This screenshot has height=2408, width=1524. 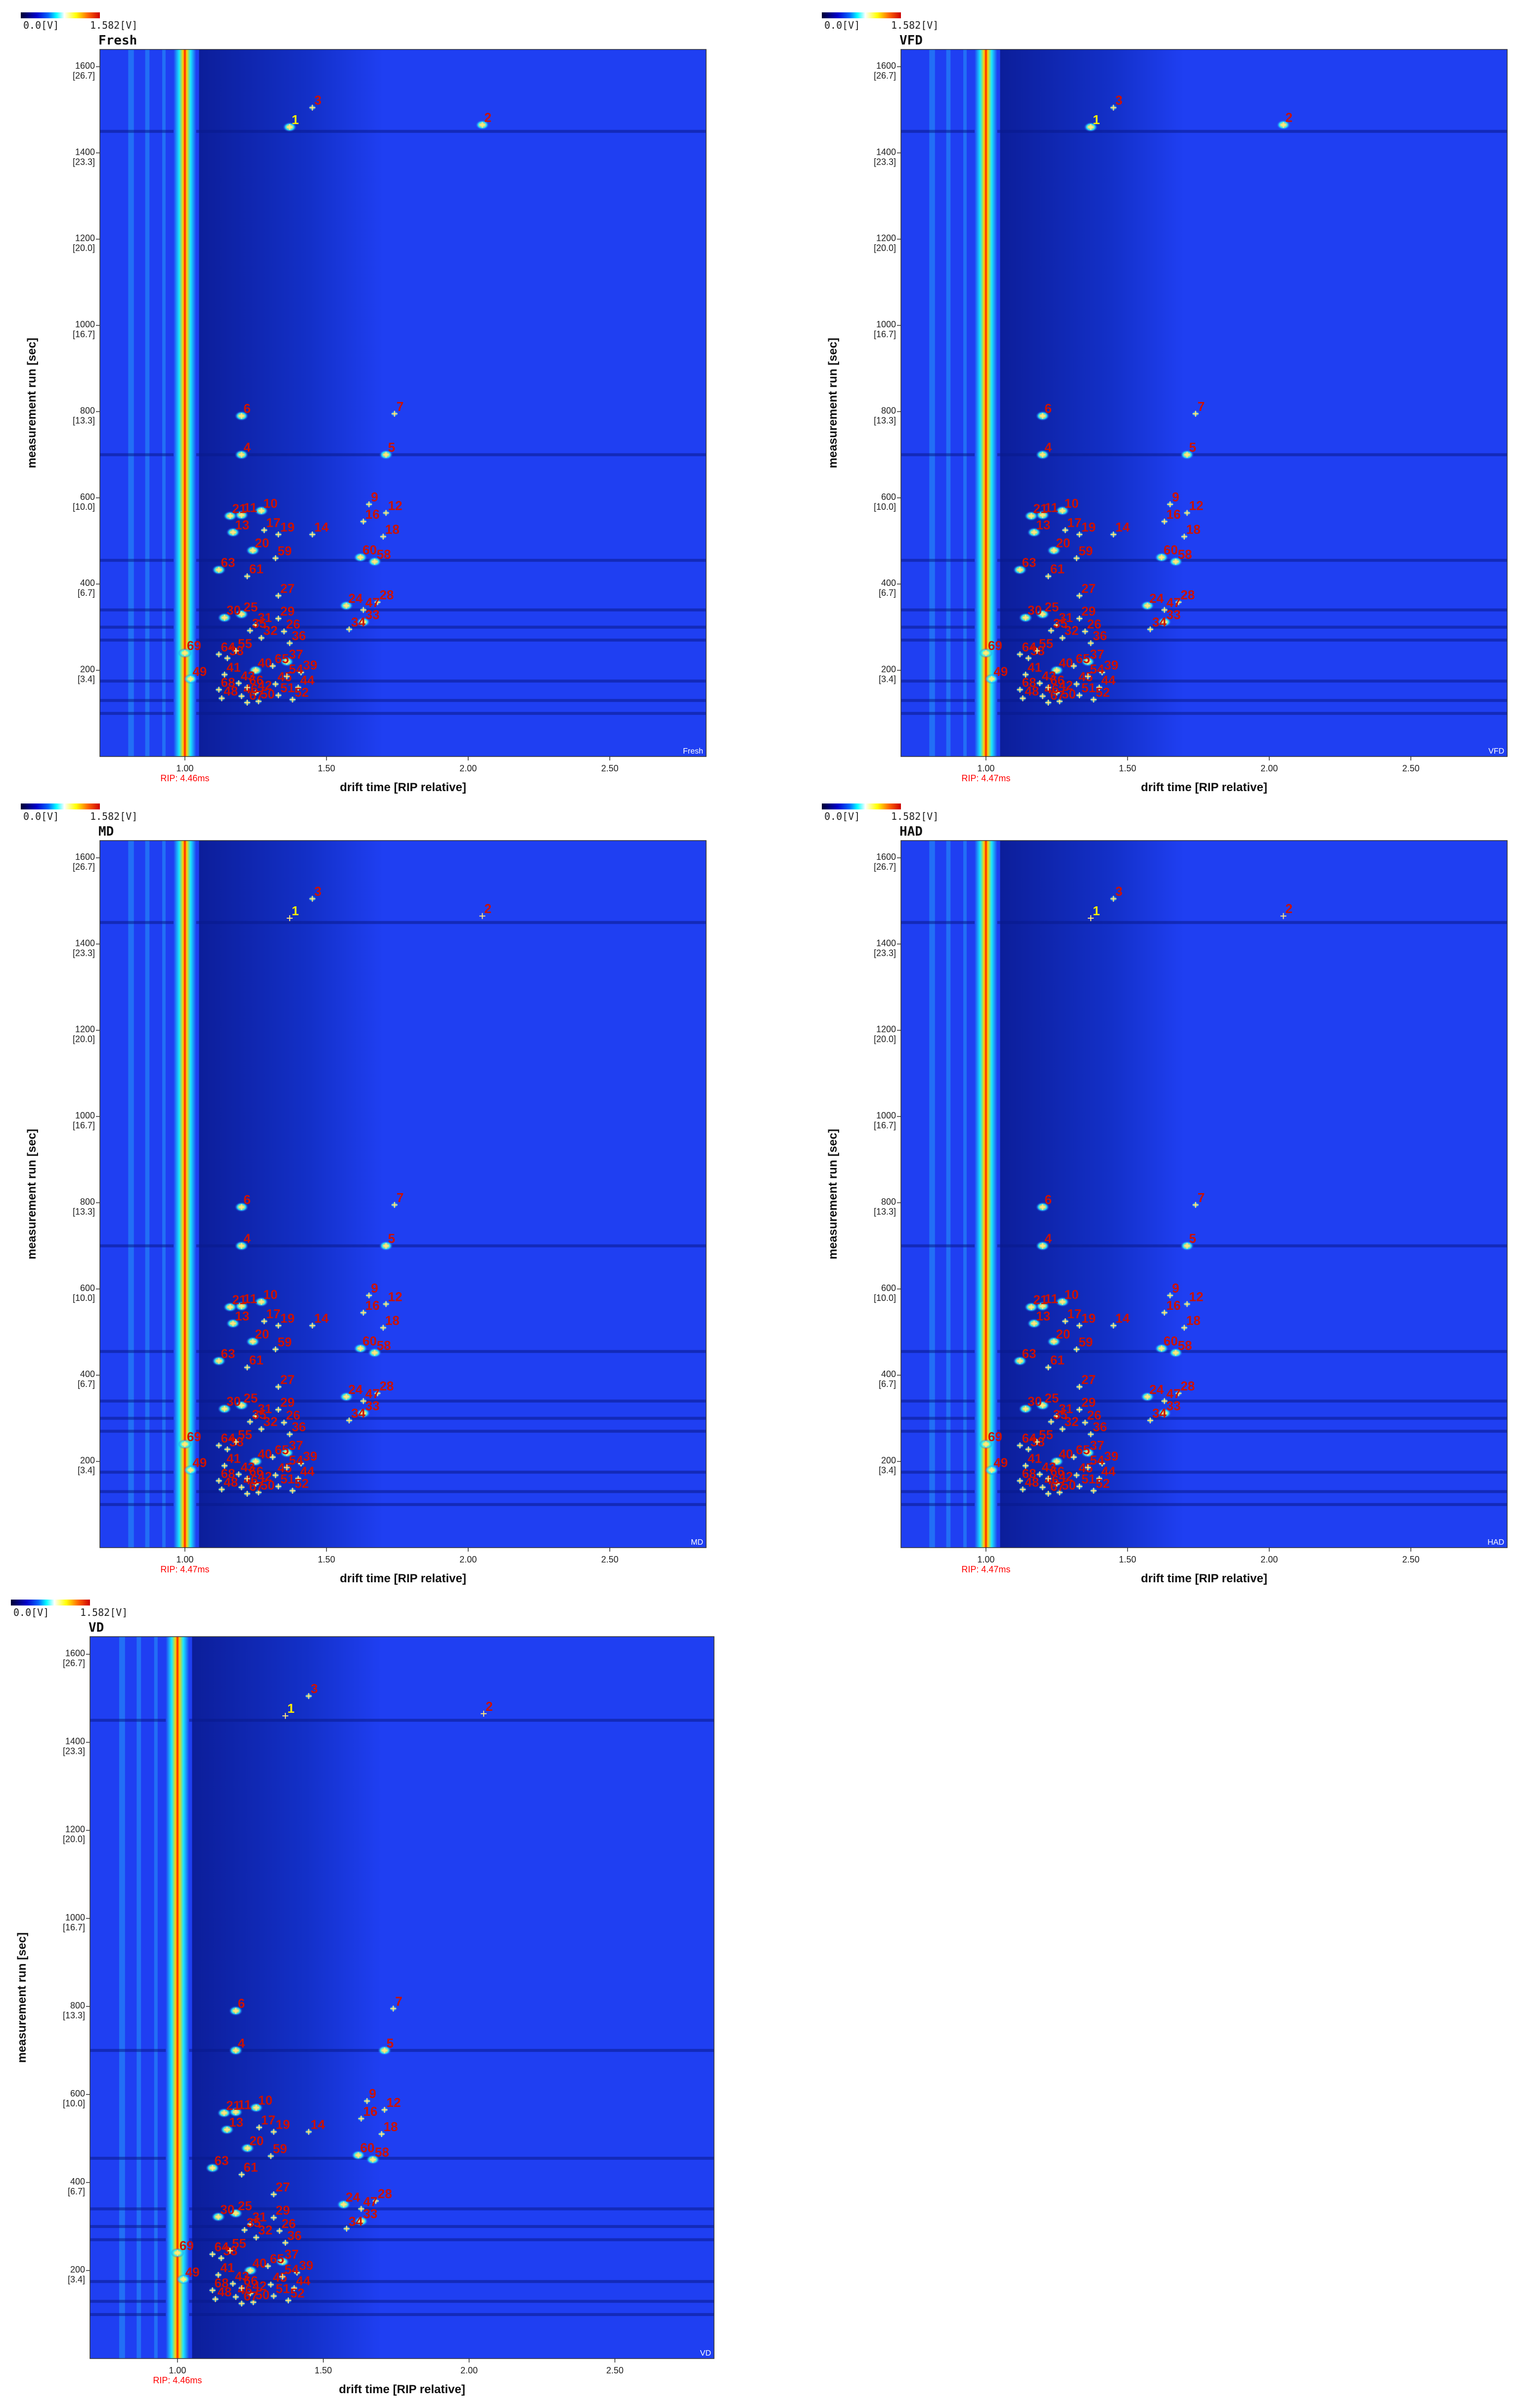 What do you see at coordinates (391, 447) in the screenshot?
I see `svg-text: 5` at bounding box center [391, 447].